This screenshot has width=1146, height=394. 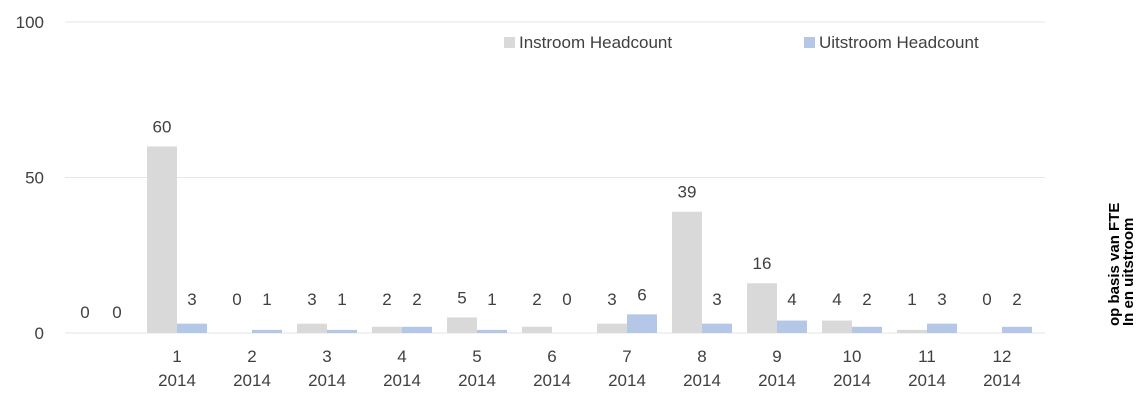 I want to click on x-tick-label: 1, so click(x=176, y=356).